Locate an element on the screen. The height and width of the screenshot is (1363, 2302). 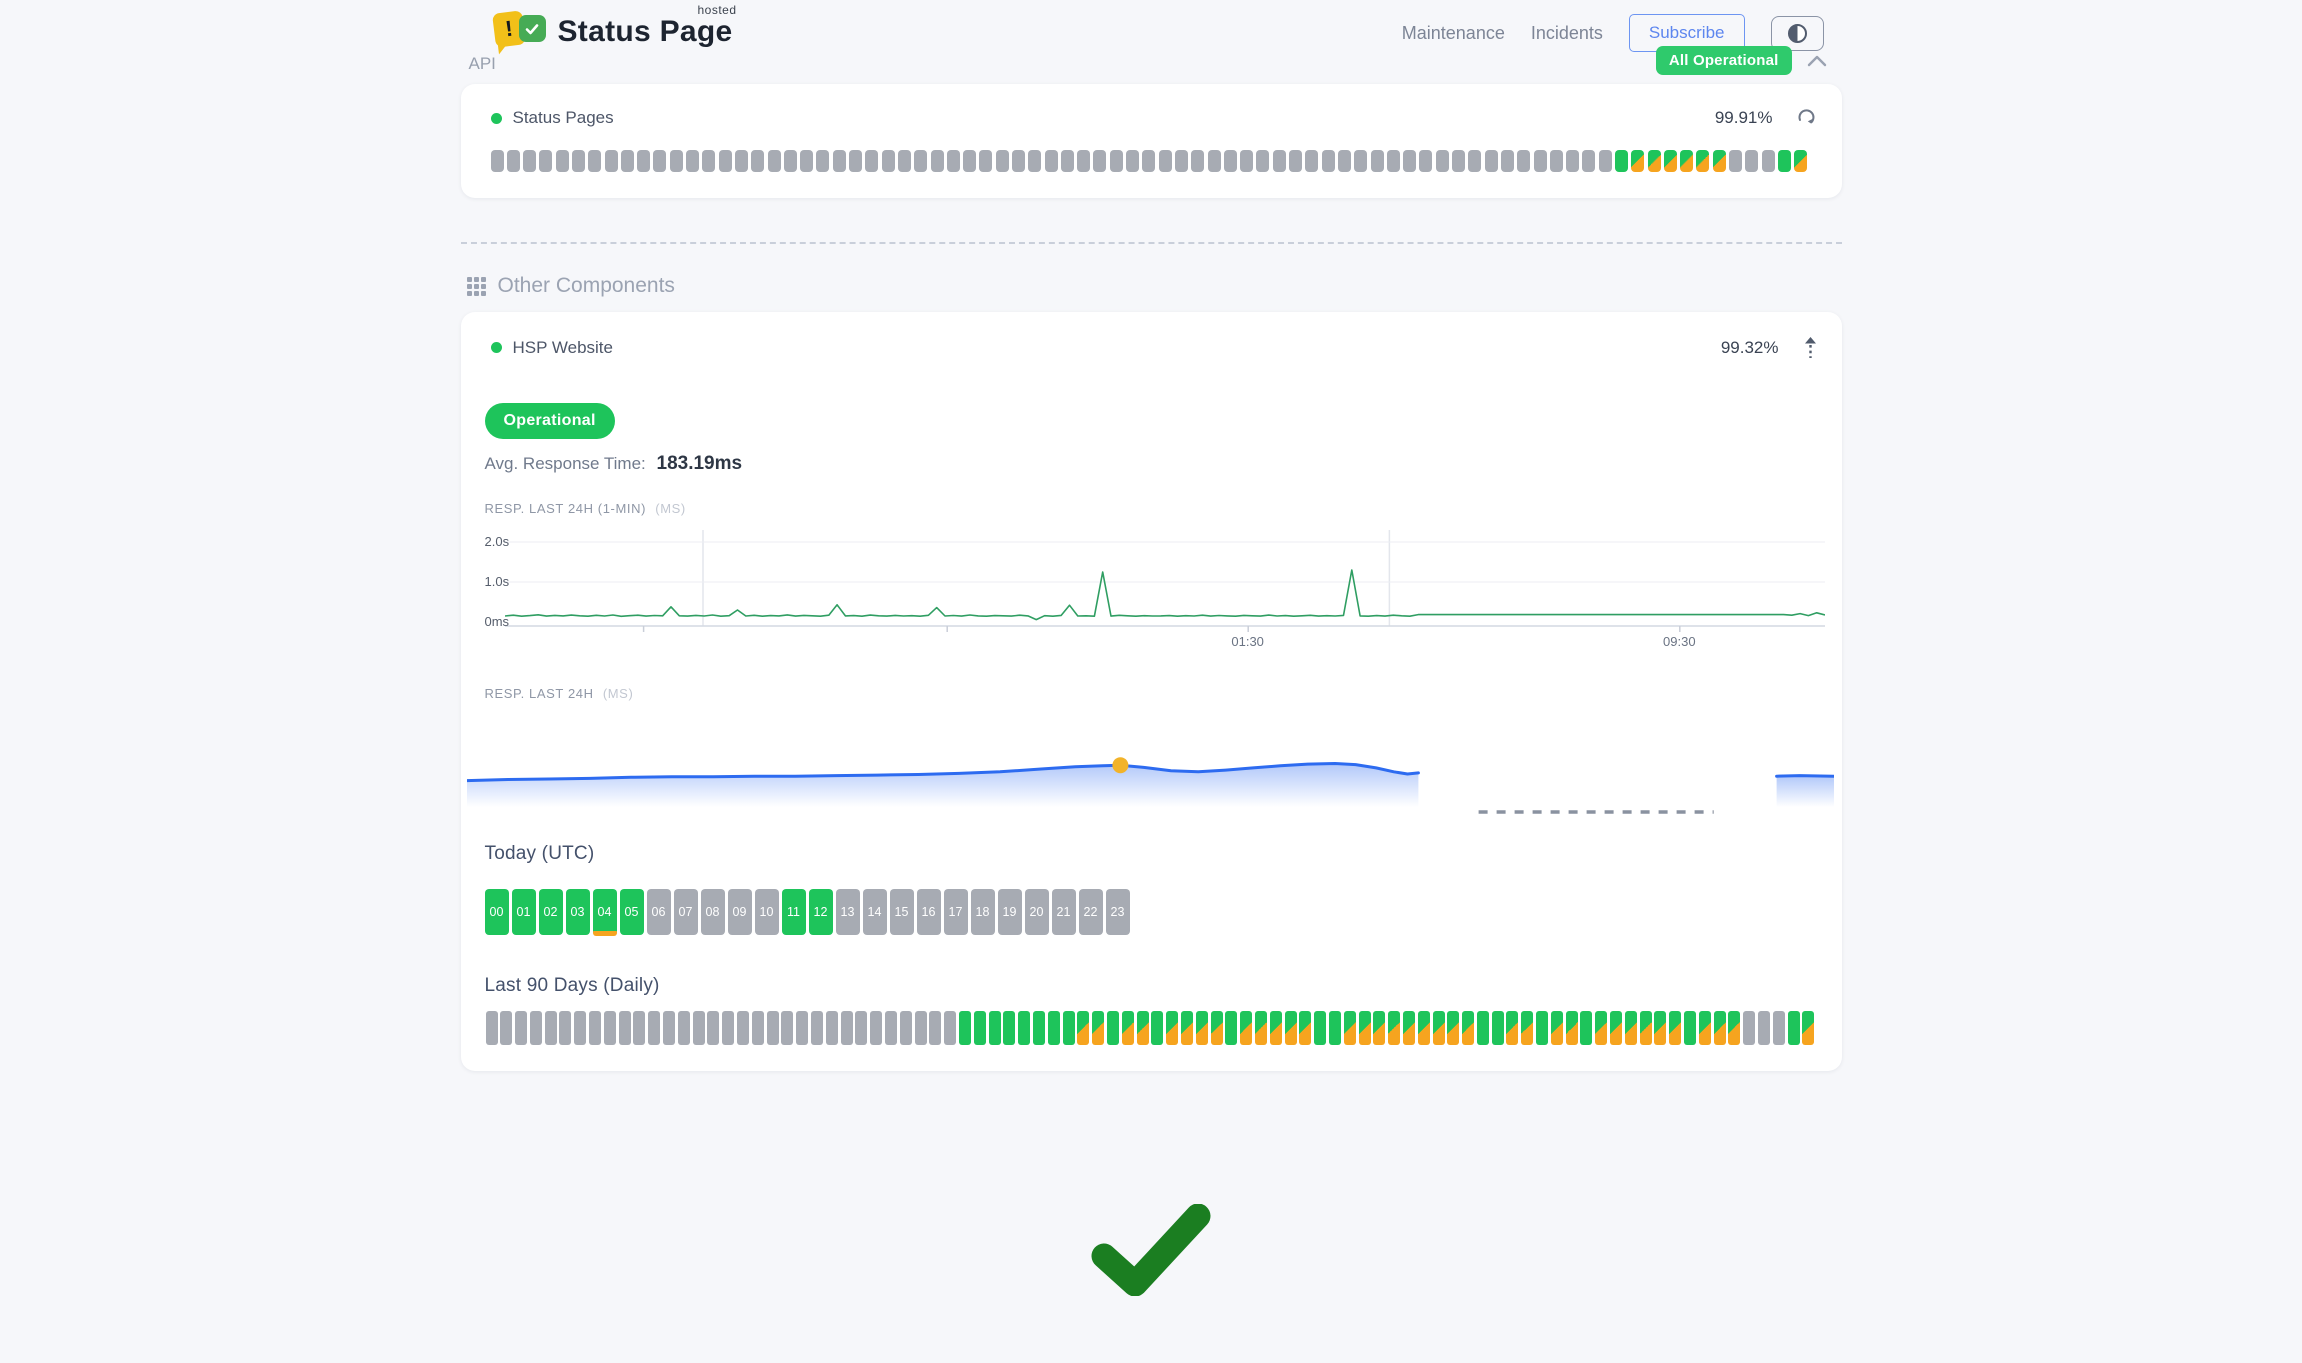
hour-block: 11 is located at coordinates (793, 912).